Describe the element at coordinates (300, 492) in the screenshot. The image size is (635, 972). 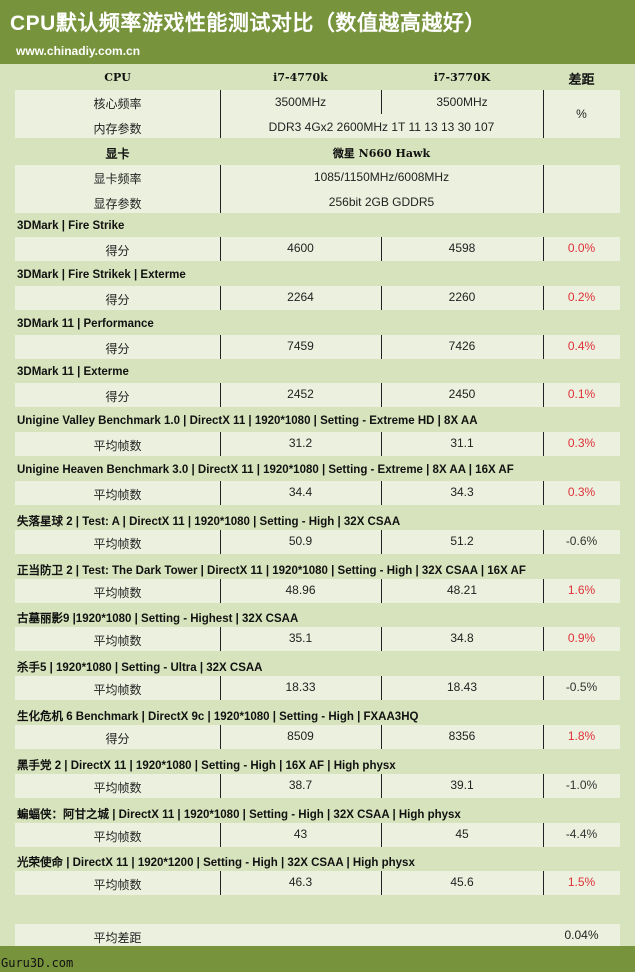
I see `score-a: 34.4` at that location.